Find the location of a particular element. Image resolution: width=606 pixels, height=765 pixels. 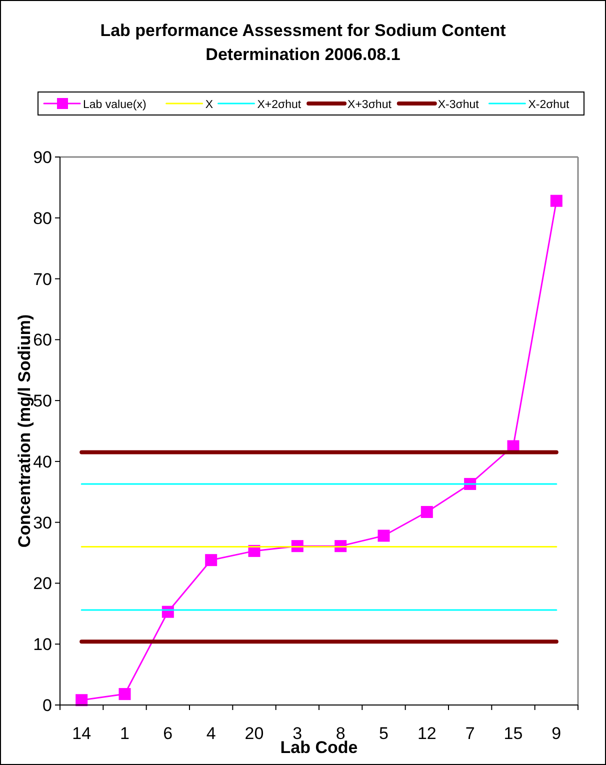

legend-label: X is located at coordinates (209, 105).